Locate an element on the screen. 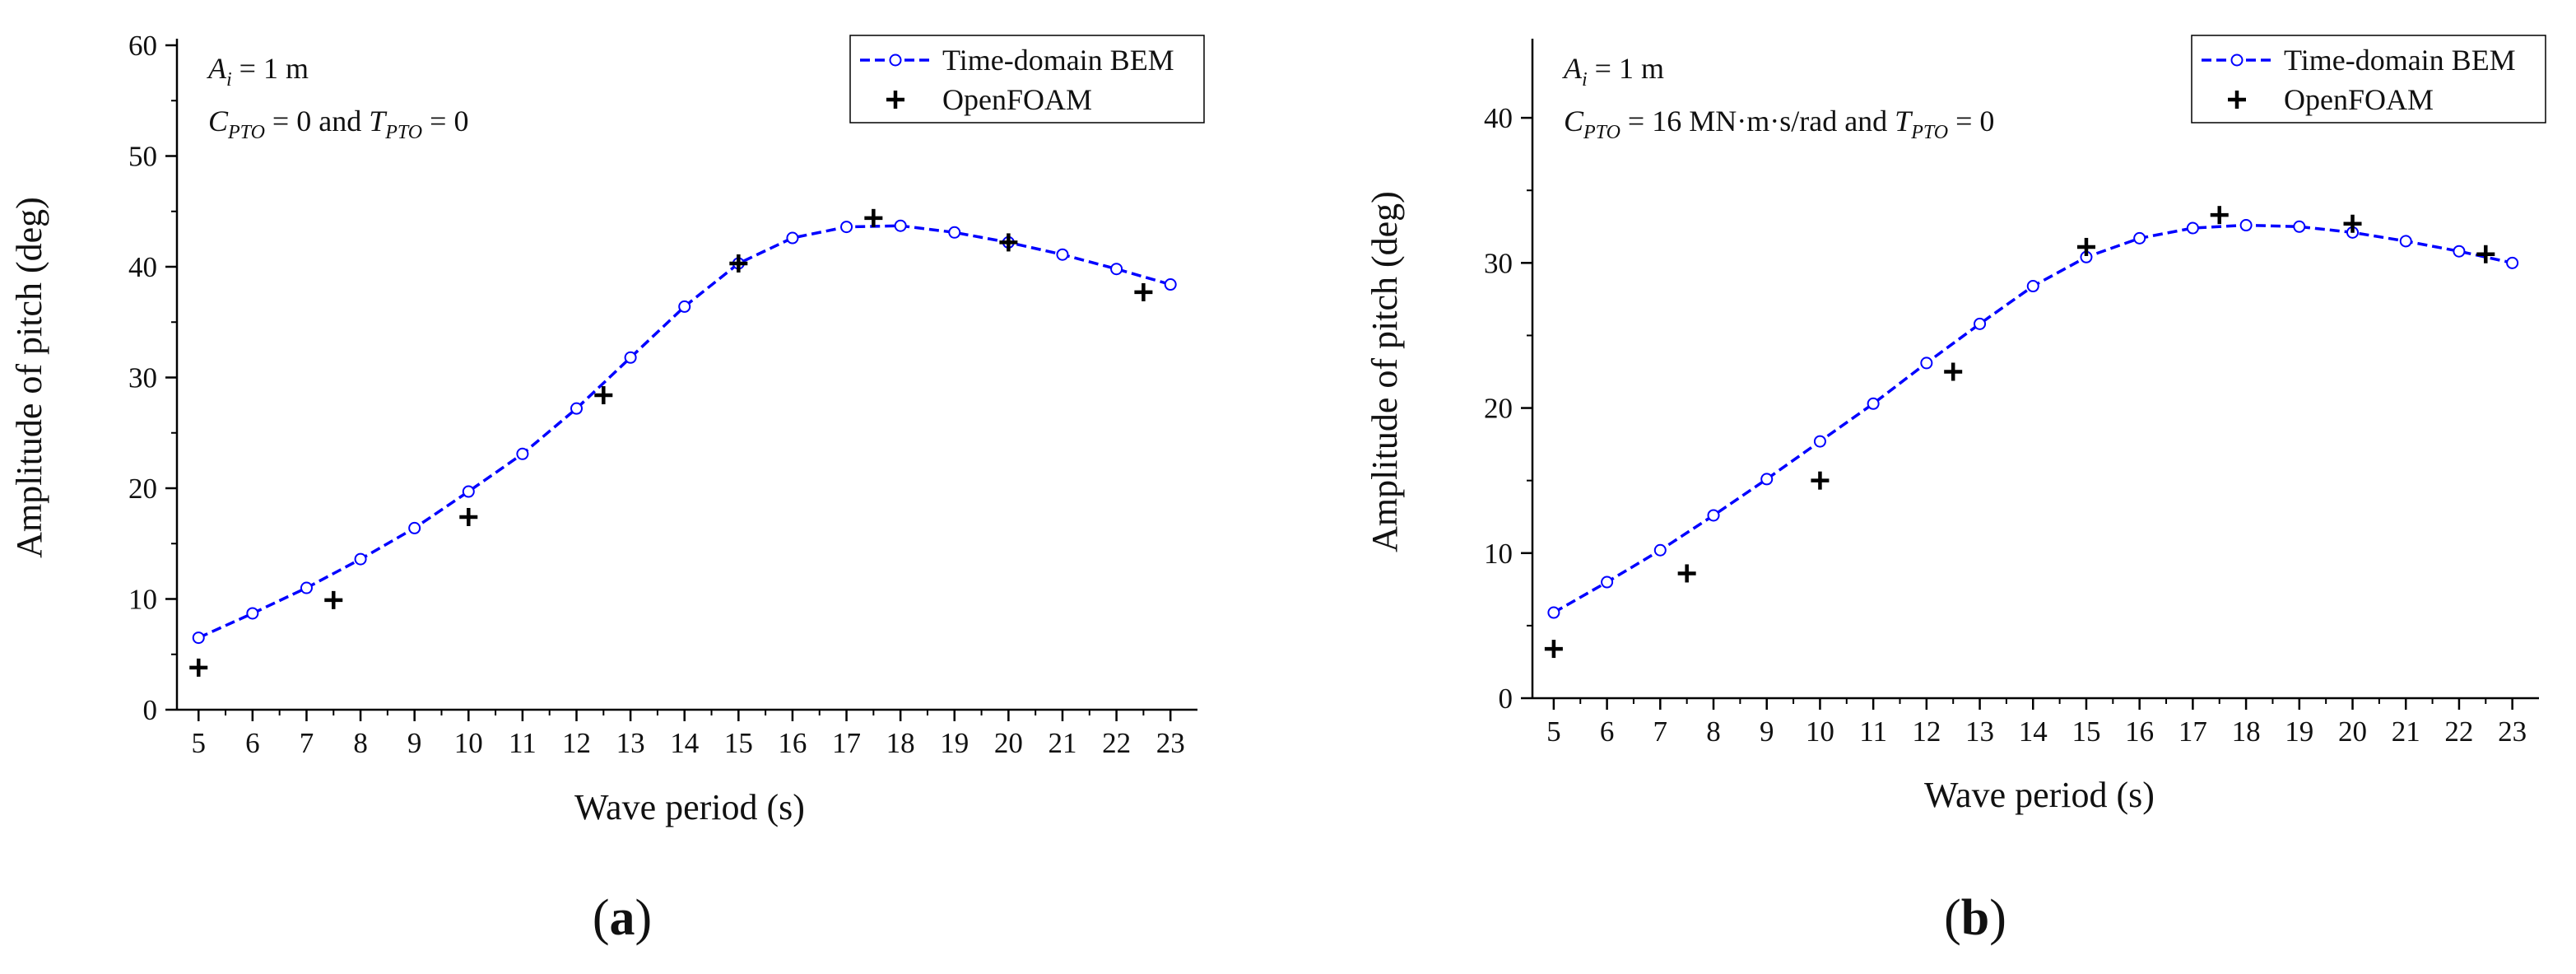  panel-label: (b) is located at coordinates (1975, 918).